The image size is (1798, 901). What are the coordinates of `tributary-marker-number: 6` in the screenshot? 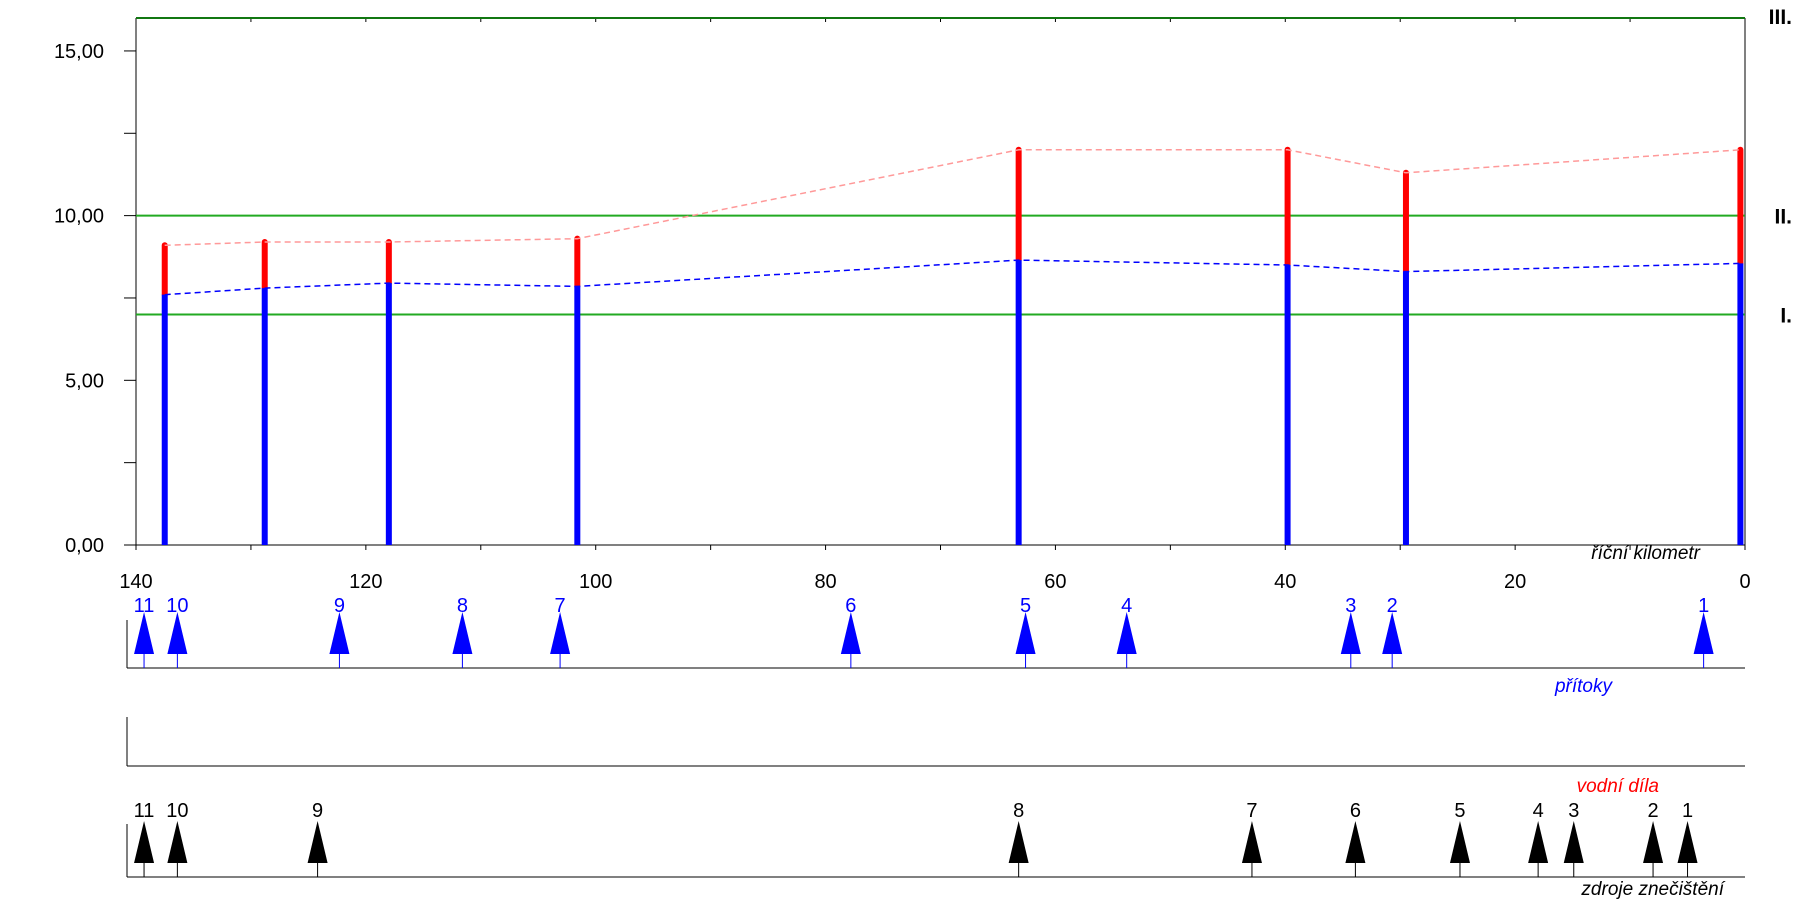 It's located at (850, 606).